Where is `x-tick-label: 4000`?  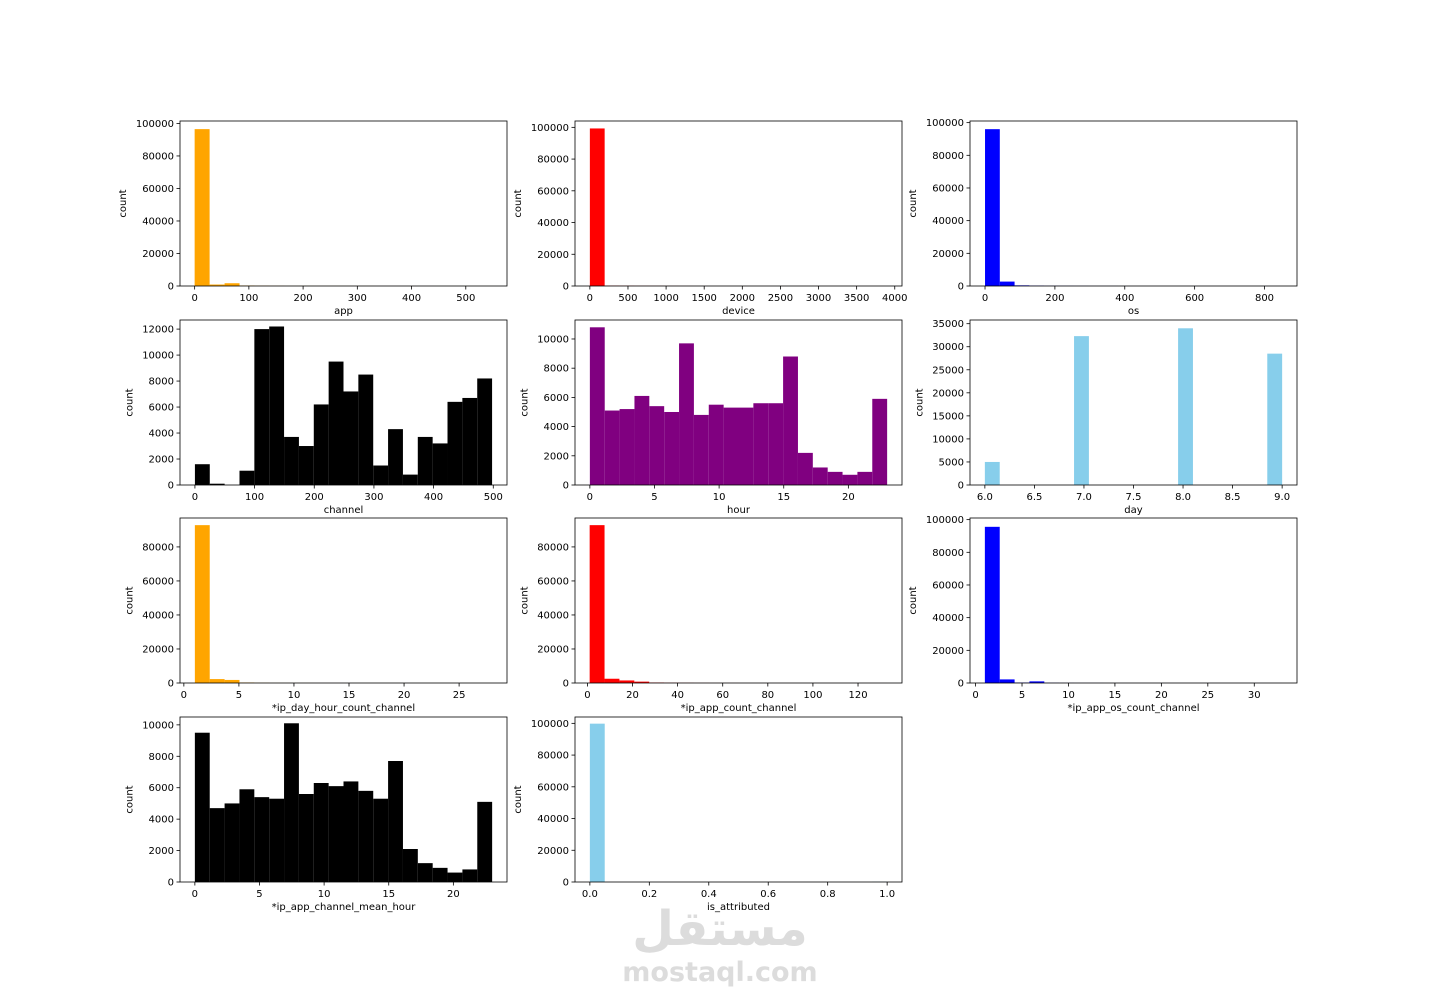 x-tick-label: 4000 is located at coordinates (894, 298).